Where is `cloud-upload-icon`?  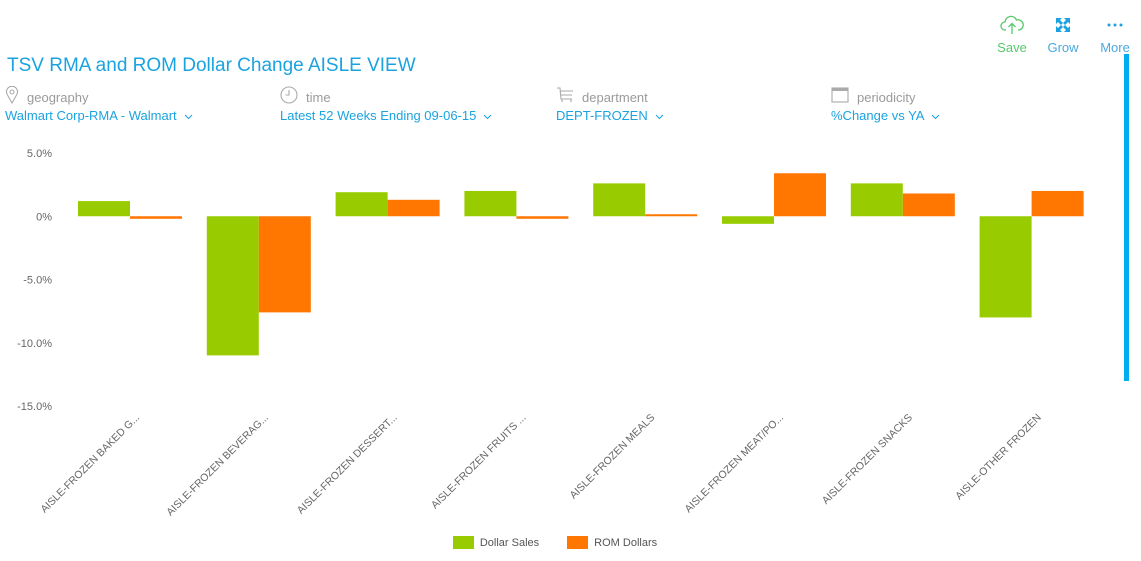
cloud-upload-icon is located at coordinates (1012, 25).